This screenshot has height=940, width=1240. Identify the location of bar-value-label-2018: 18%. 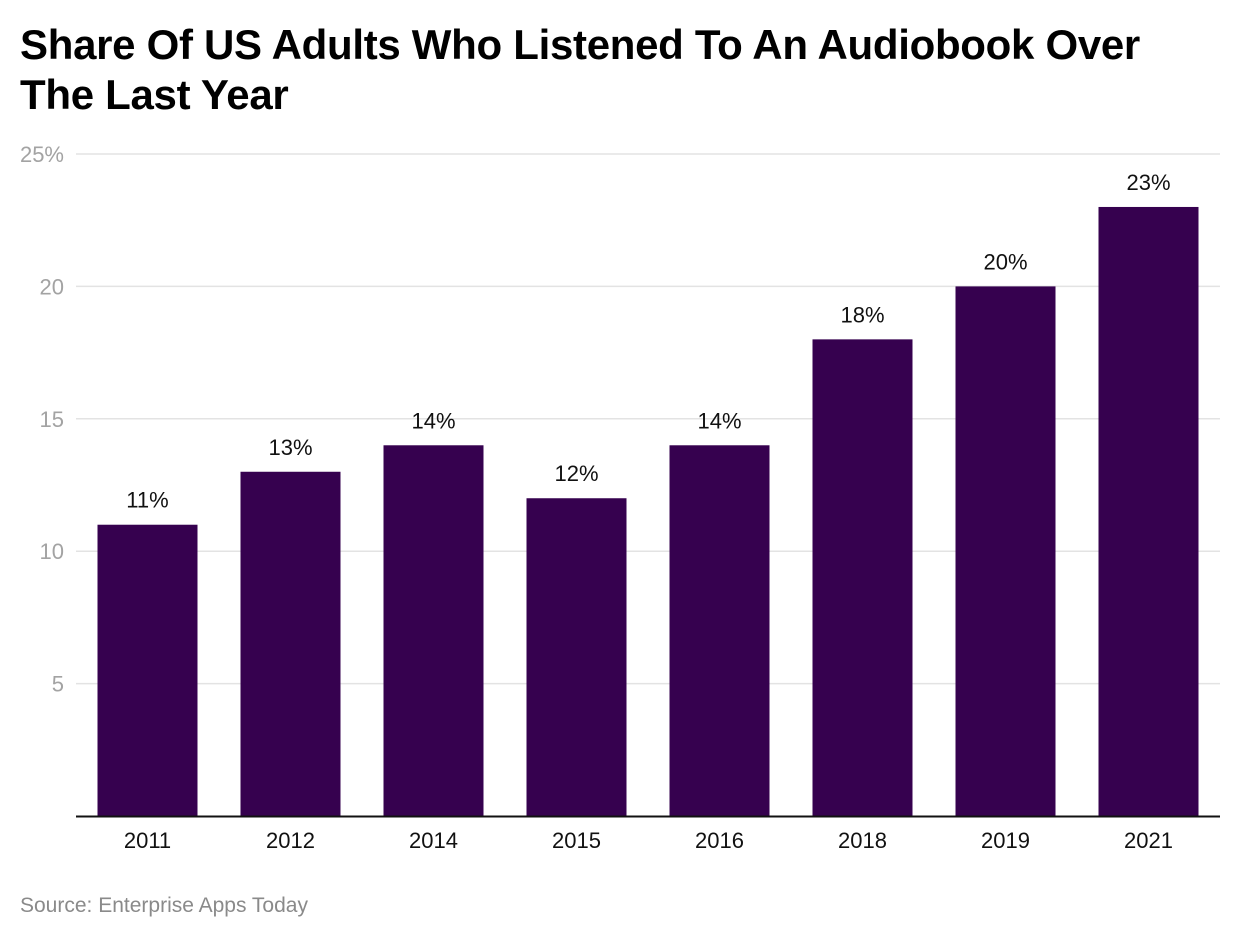
(862, 314).